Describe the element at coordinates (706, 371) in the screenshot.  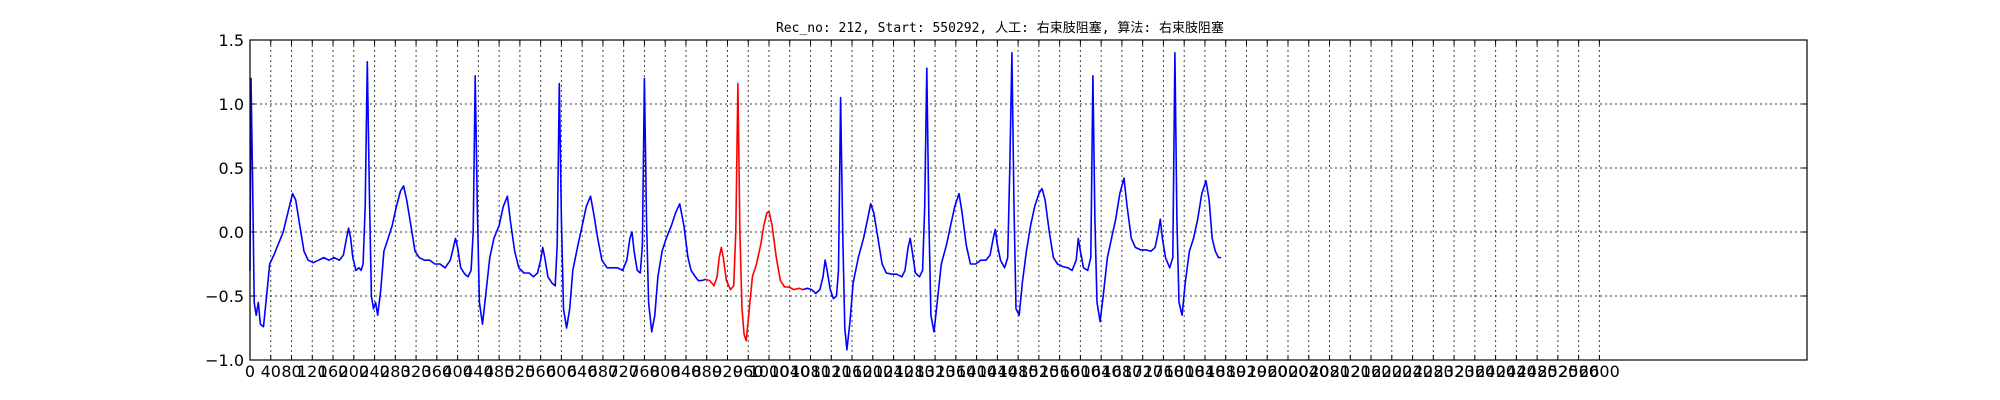
I see `x-tick-label: 880` at that location.